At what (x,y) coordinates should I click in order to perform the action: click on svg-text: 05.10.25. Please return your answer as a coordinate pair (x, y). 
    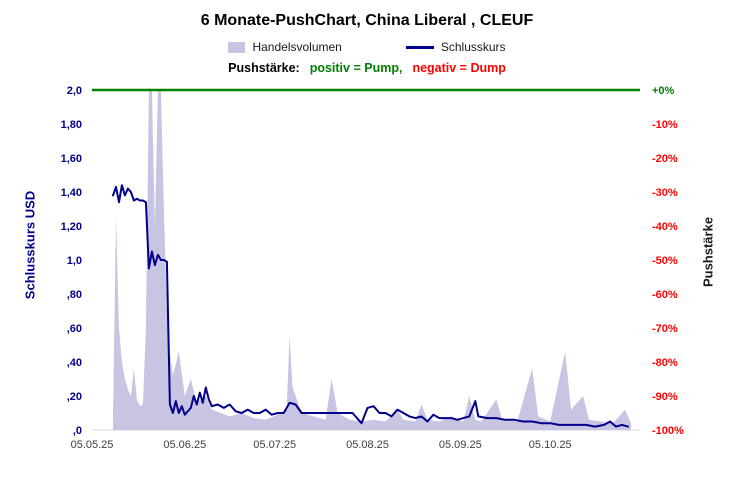
    Looking at the image, I should click on (550, 445).